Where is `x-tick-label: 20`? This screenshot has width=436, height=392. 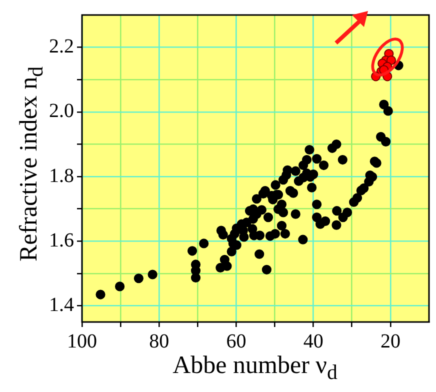
x-tick-label: 20 is located at coordinates (390, 341).